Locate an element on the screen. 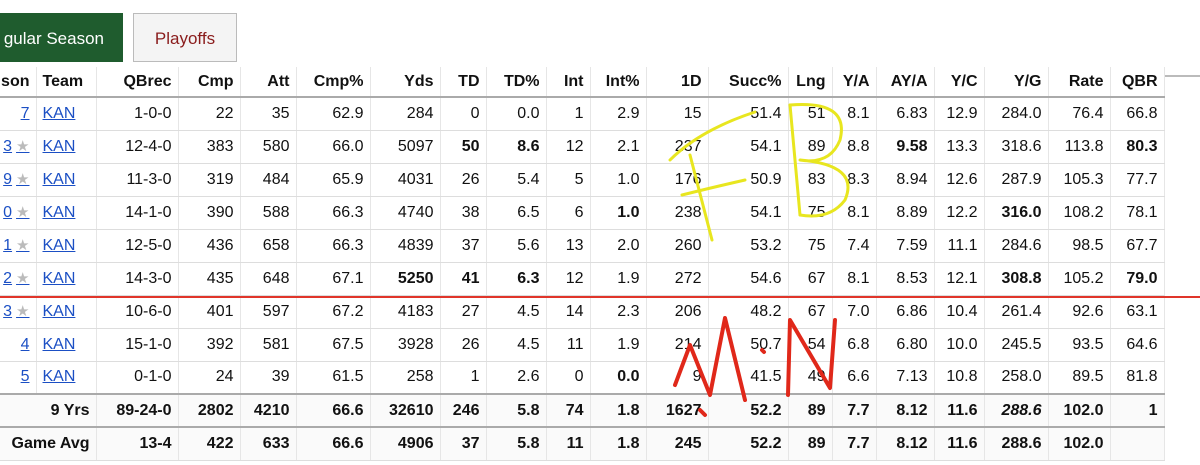 Image resolution: width=1200 pixels, height=465 pixels. tab-playoffs: Playoffs is located at coordinates (185, 37).